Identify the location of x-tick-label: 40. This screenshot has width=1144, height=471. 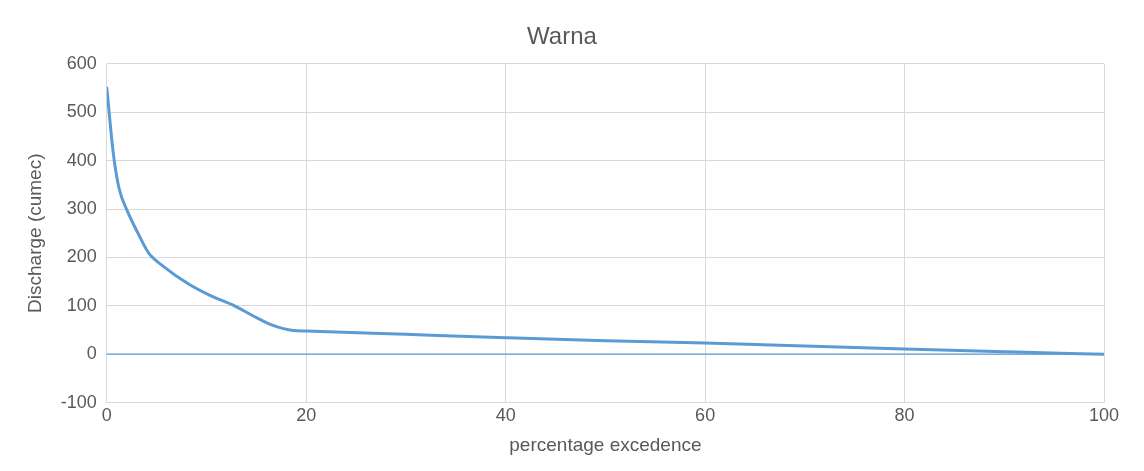
(505, 415).